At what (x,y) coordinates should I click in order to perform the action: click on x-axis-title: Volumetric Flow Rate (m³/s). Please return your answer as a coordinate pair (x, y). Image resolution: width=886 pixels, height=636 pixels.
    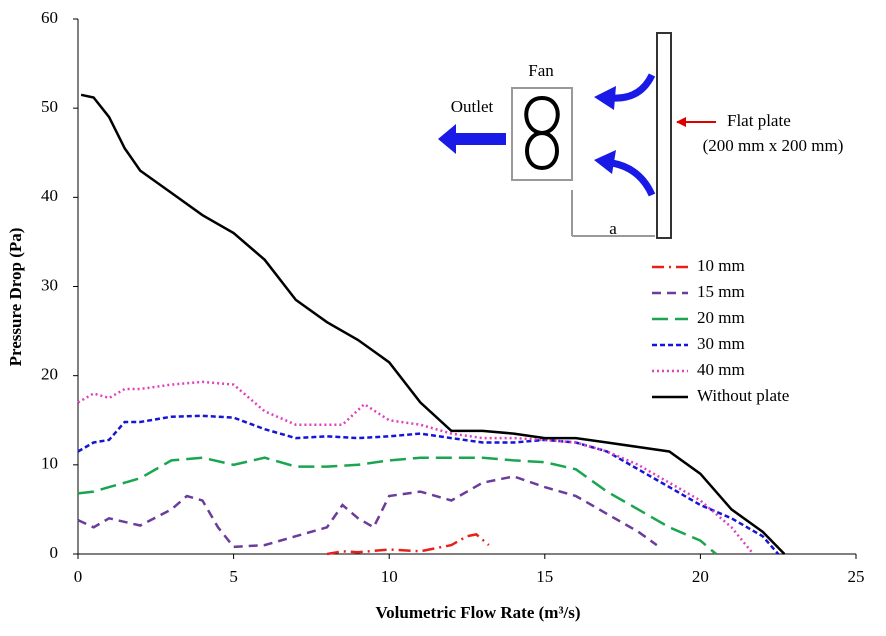
    Looking at the image, I should click on (477, 612).